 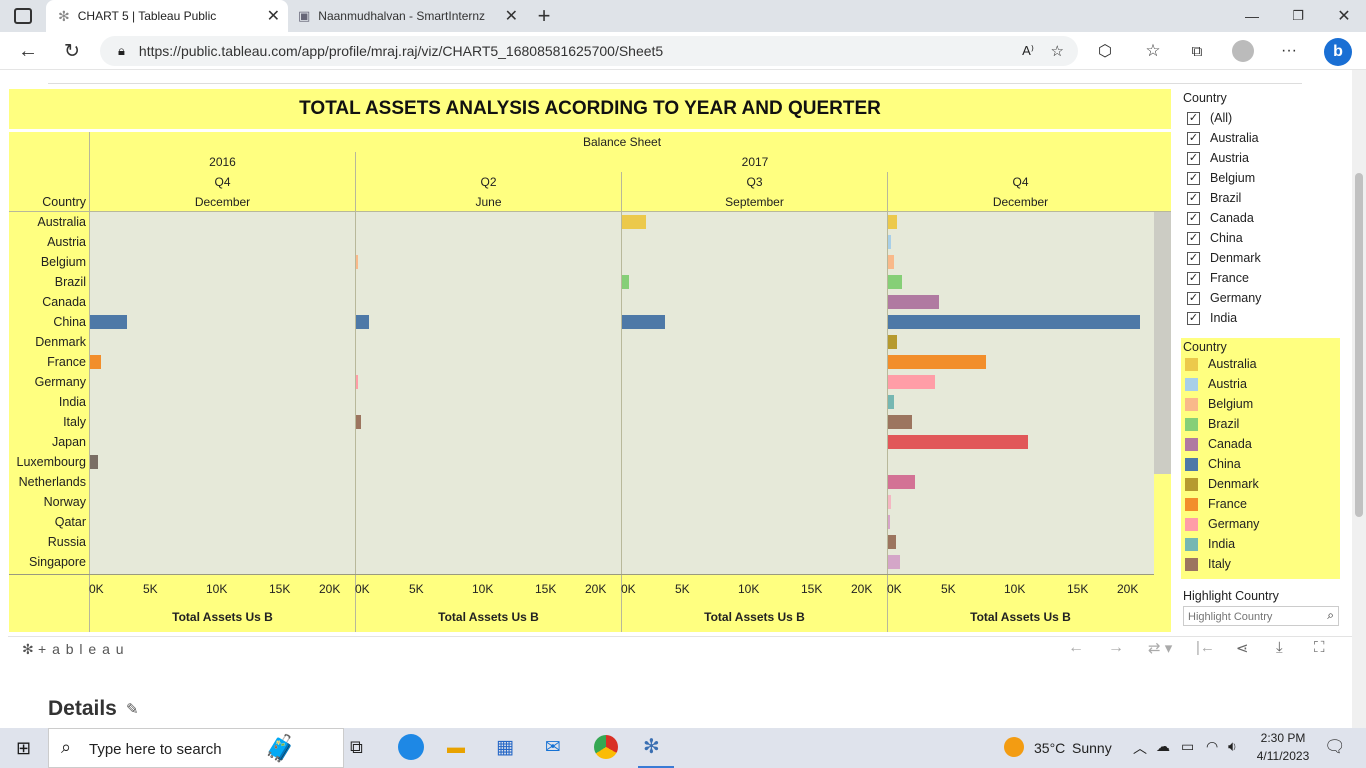 What do you see at coordinates (1262, 278) in the screenshot?
I see `filter-item: ✓ France` at bounding box center [1262, 278].